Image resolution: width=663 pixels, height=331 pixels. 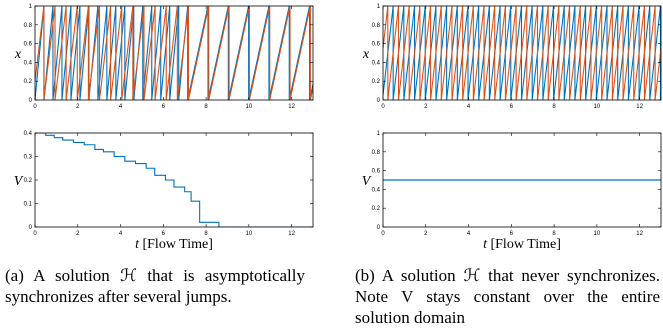 I want to click on panel-2-xtick-label: 8, so click(x=206, y=234).